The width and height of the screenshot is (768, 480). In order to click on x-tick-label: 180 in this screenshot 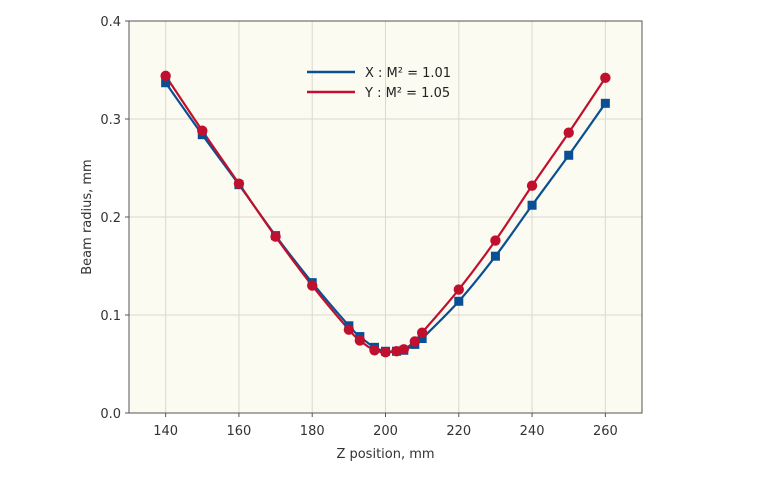, I will do `click(312, 431)`.